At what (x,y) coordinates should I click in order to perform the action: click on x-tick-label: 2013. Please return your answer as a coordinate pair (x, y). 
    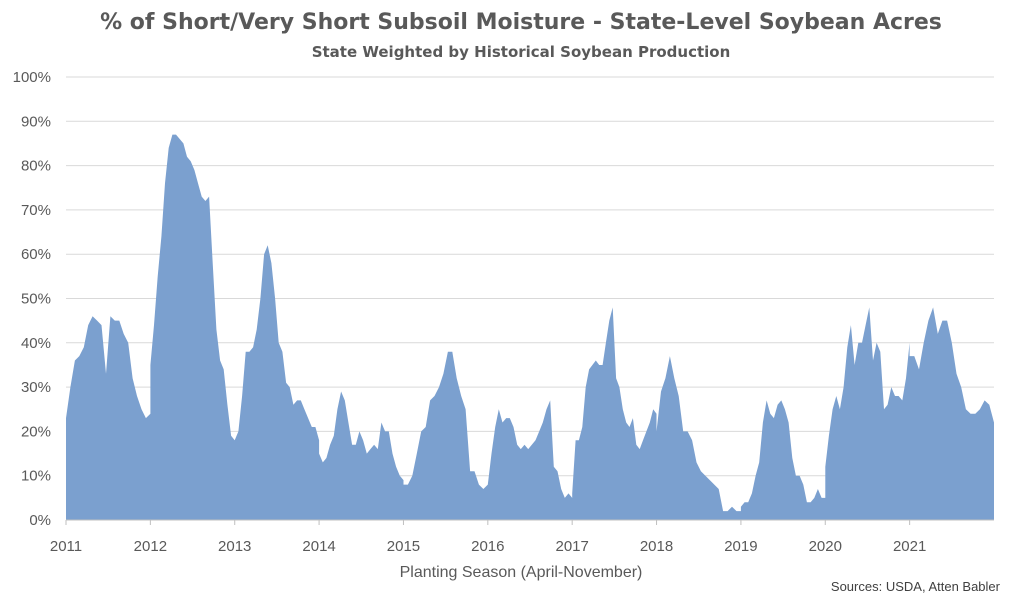
    Looking at the image, I should click on (234, 546).